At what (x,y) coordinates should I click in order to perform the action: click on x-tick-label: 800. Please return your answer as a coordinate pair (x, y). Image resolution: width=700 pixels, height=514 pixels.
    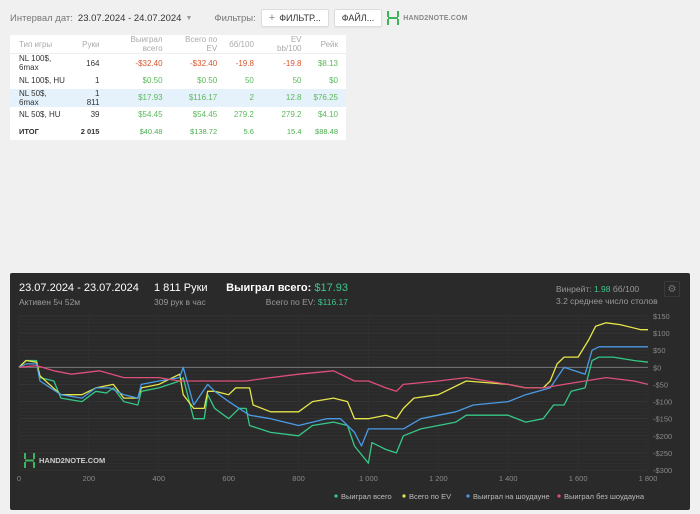
    Looking at the image, I should click on (298, 478).